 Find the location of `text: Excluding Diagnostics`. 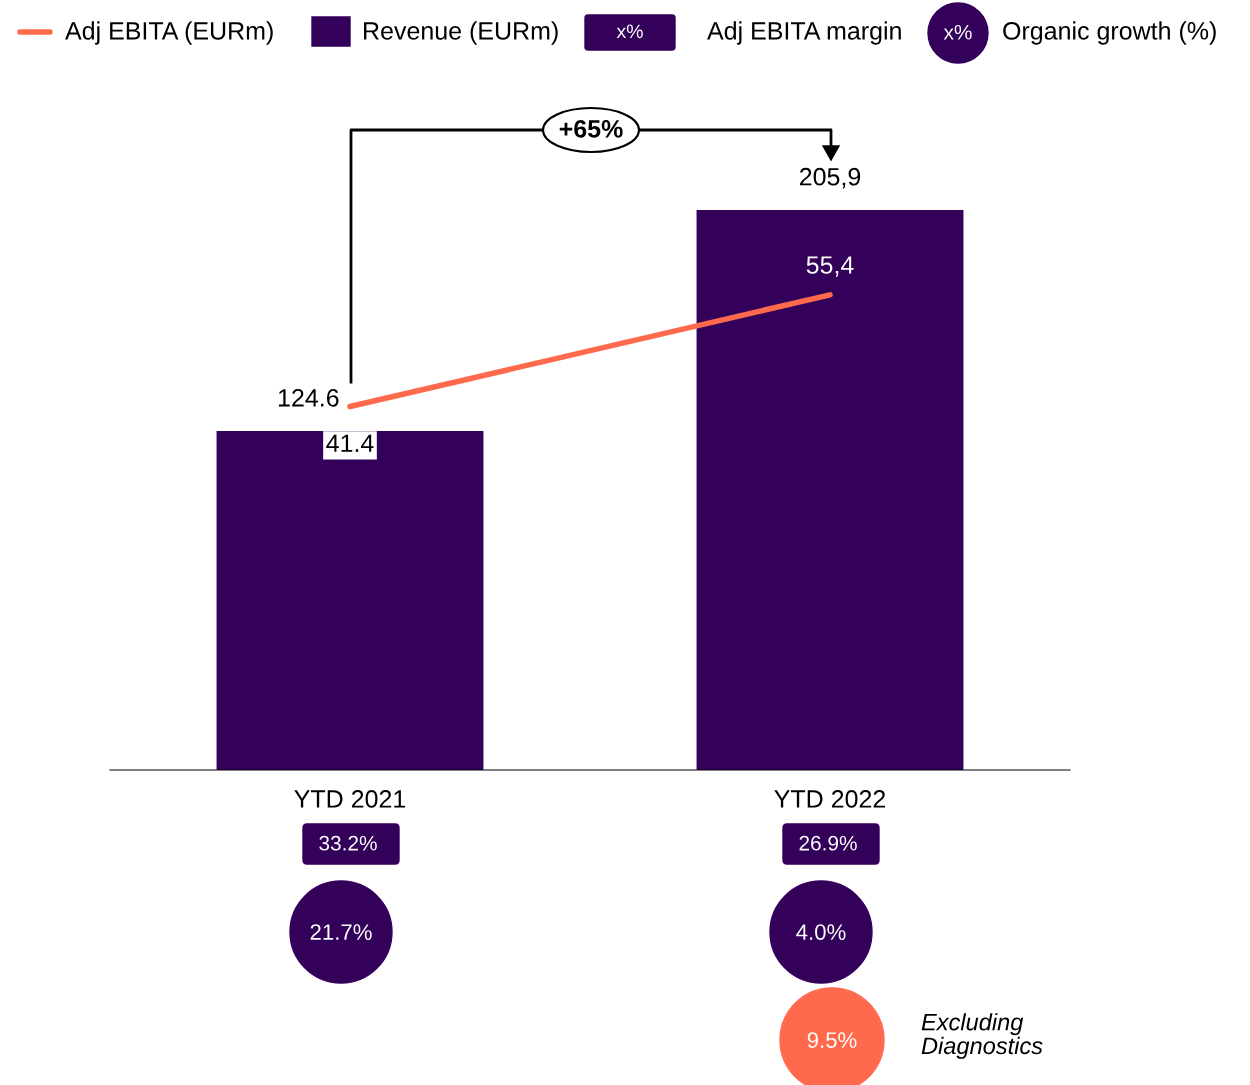

text: Excluding Diagnostics is located at coordinates (982, 1036).